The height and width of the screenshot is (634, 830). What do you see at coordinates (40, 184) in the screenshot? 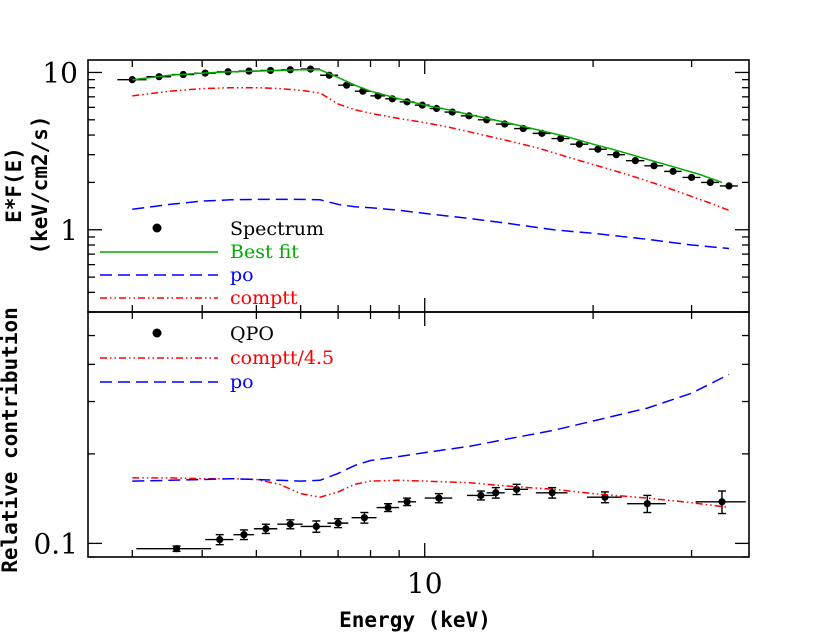
I see `top-y-axis-label-line2: (keV/cm2/s)` at bounding box center [40, 184].